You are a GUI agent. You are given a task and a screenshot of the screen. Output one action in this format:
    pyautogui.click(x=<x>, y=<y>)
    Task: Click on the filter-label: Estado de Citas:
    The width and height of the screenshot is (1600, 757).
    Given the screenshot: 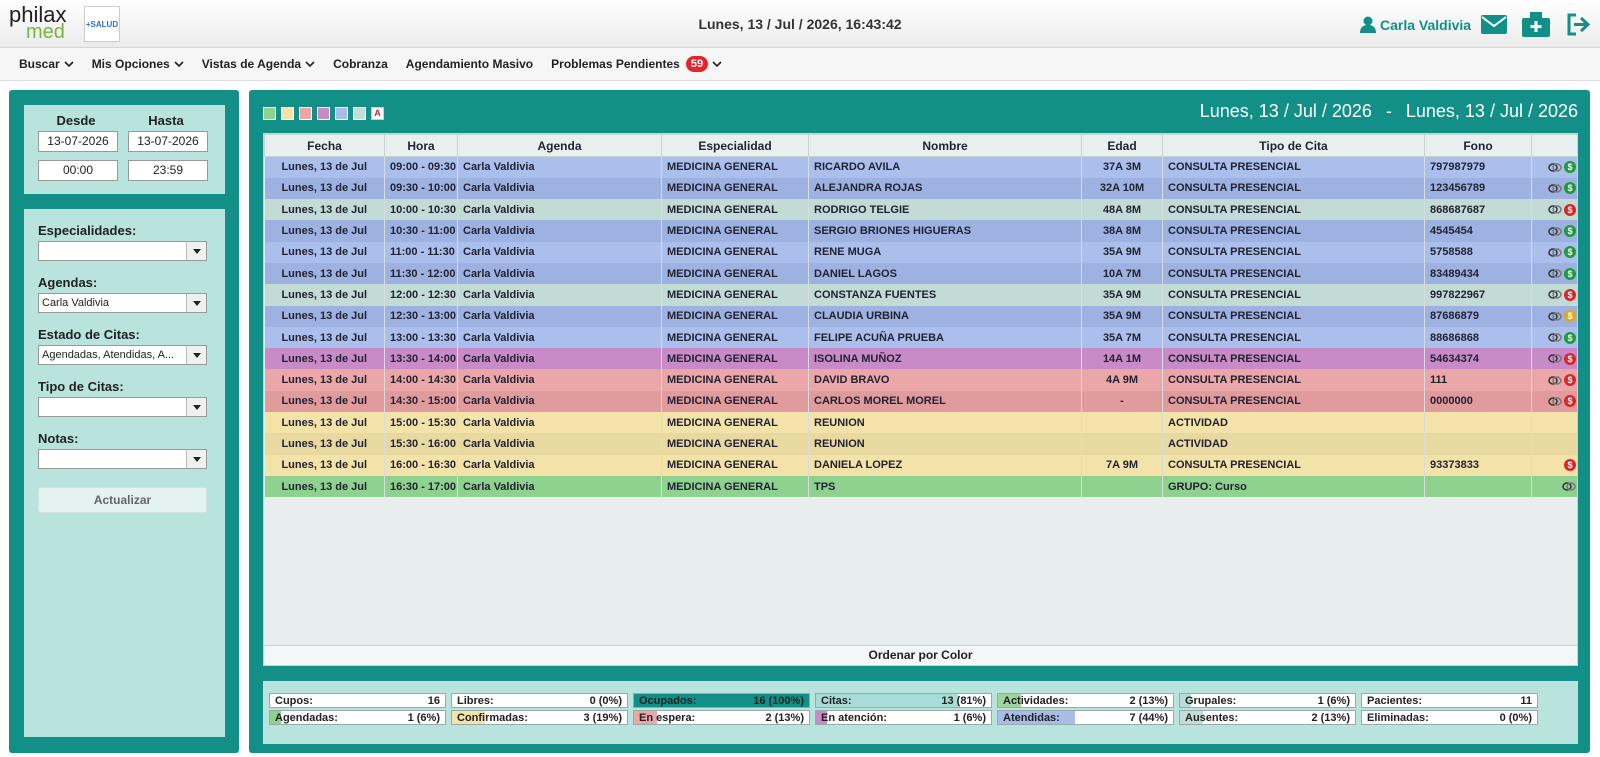 What is the action you would take?
    pyautogui.click(x=89, y=334)
    